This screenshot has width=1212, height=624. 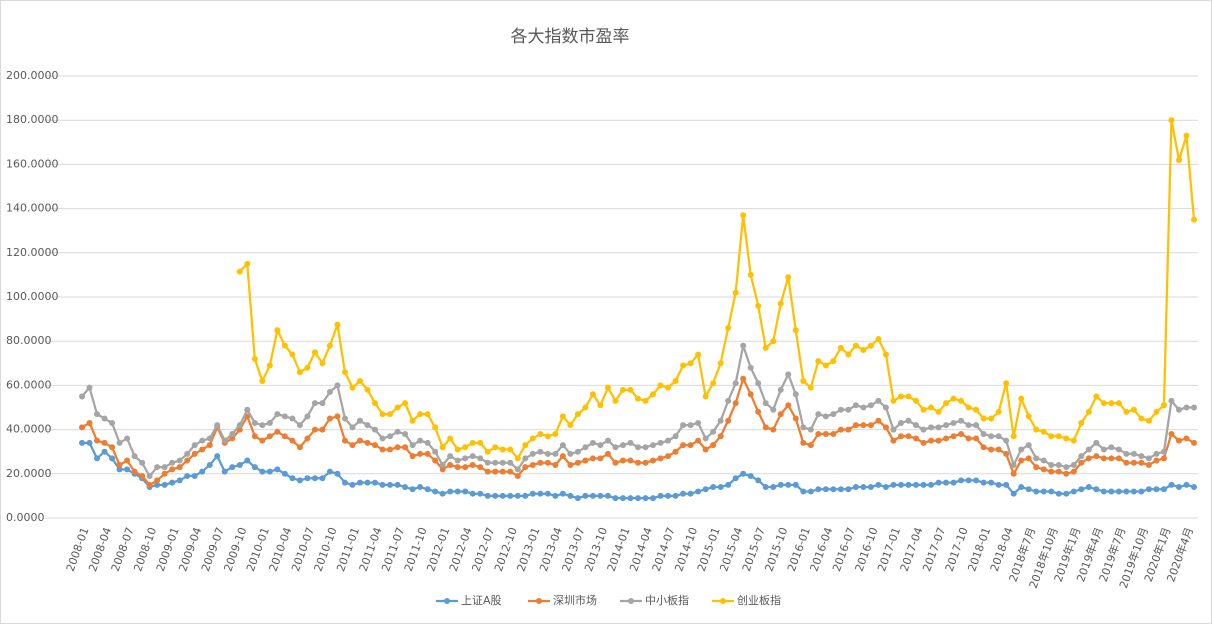 I want to click on chart-title: 各大指数市盈率, so click(x=570, y=37).